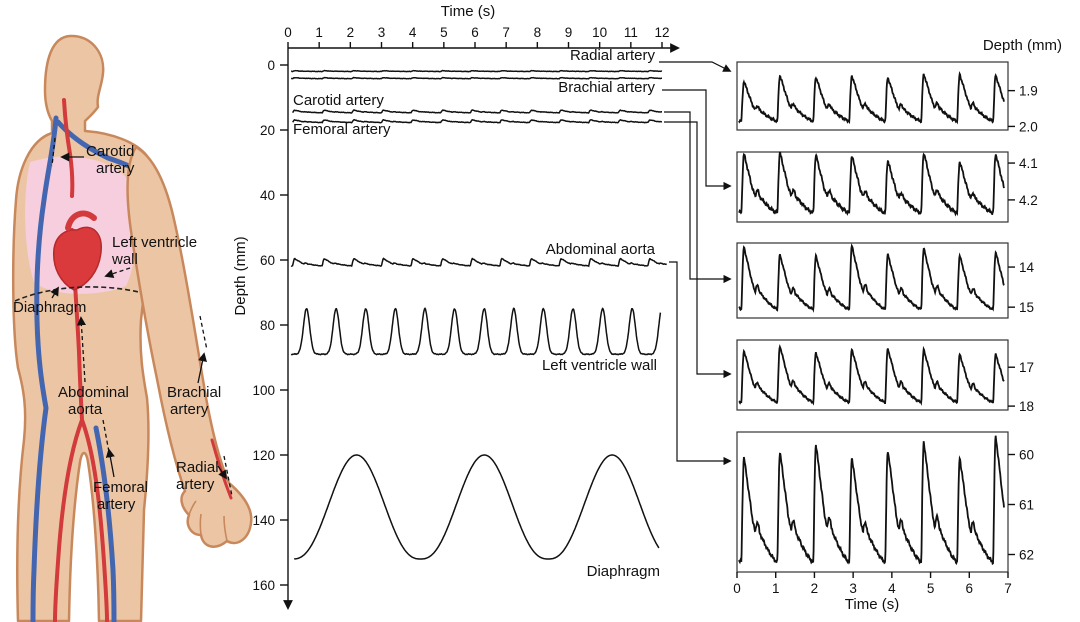 The image size is (1080, 622). I want to click on main-x-ticks: 0 1 2 3 4 5 6 7 8 9 10 11 12, so click(477, 36).